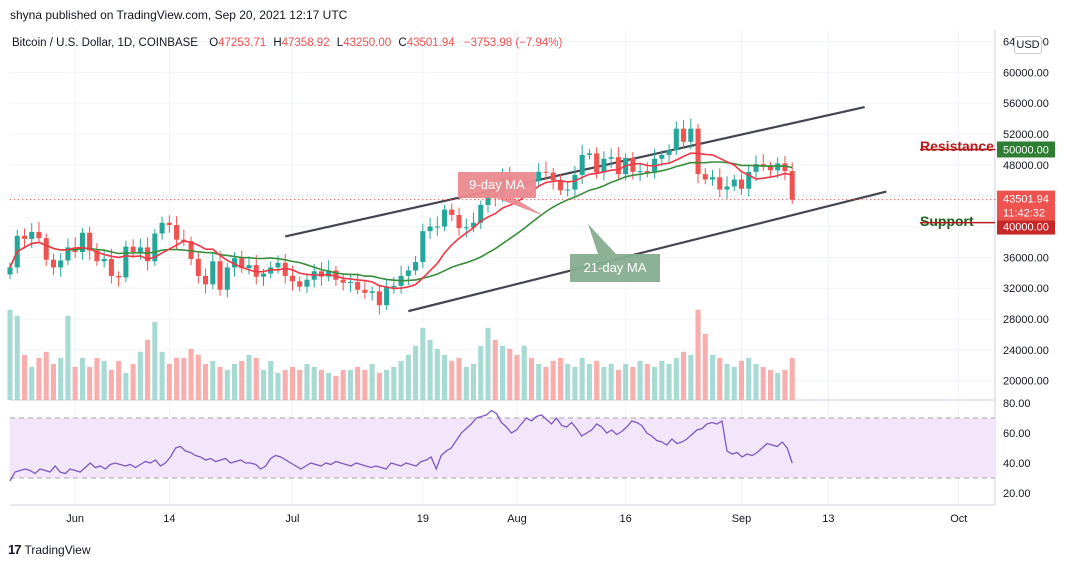 The height and width of the screenshot is (568, 1071). What do you see at coordinates (75, 519) in the screenshot?
I see `x-tick-label: Jun` at bounding box center [75, 519].